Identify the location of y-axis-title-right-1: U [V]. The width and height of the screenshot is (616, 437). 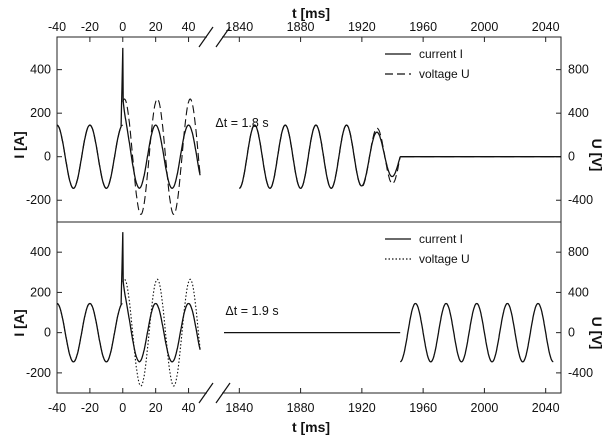
(597, 155).